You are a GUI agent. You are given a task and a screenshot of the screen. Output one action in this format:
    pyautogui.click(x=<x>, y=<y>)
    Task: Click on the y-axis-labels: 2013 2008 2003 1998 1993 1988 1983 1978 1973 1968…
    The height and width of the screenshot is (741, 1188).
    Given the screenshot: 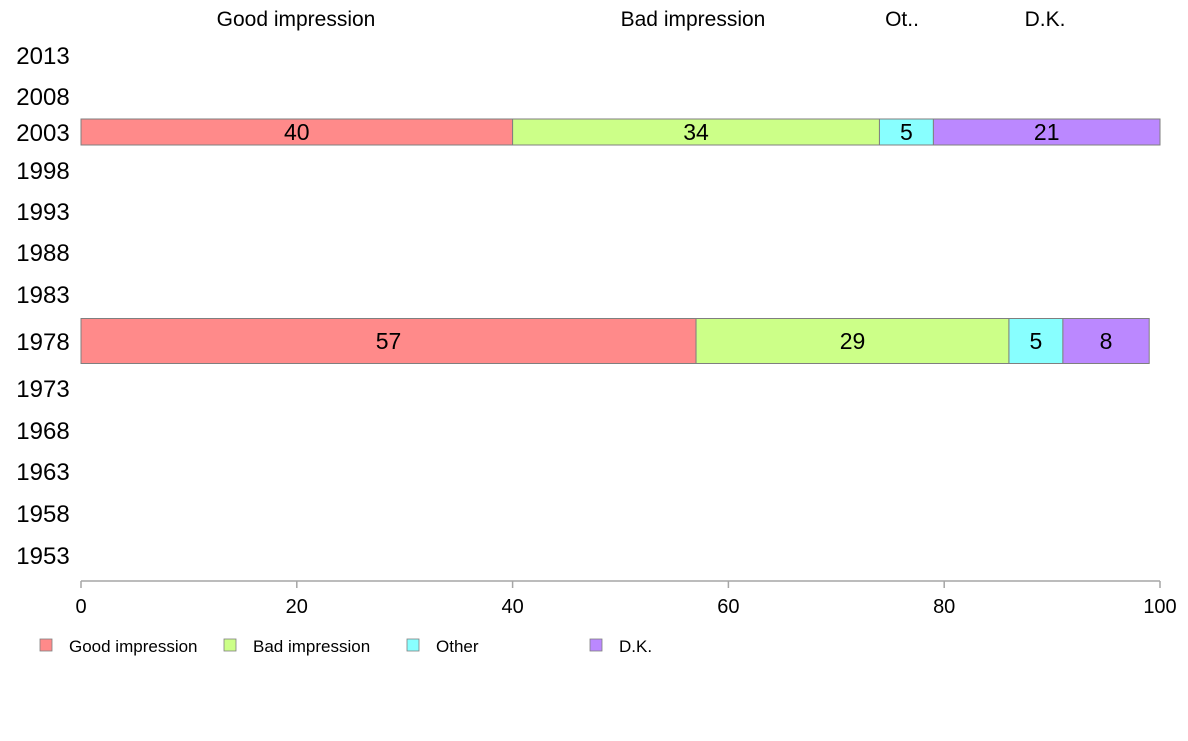 What is the action you would take?
    pyautogui.click(x=42, y=306)
    